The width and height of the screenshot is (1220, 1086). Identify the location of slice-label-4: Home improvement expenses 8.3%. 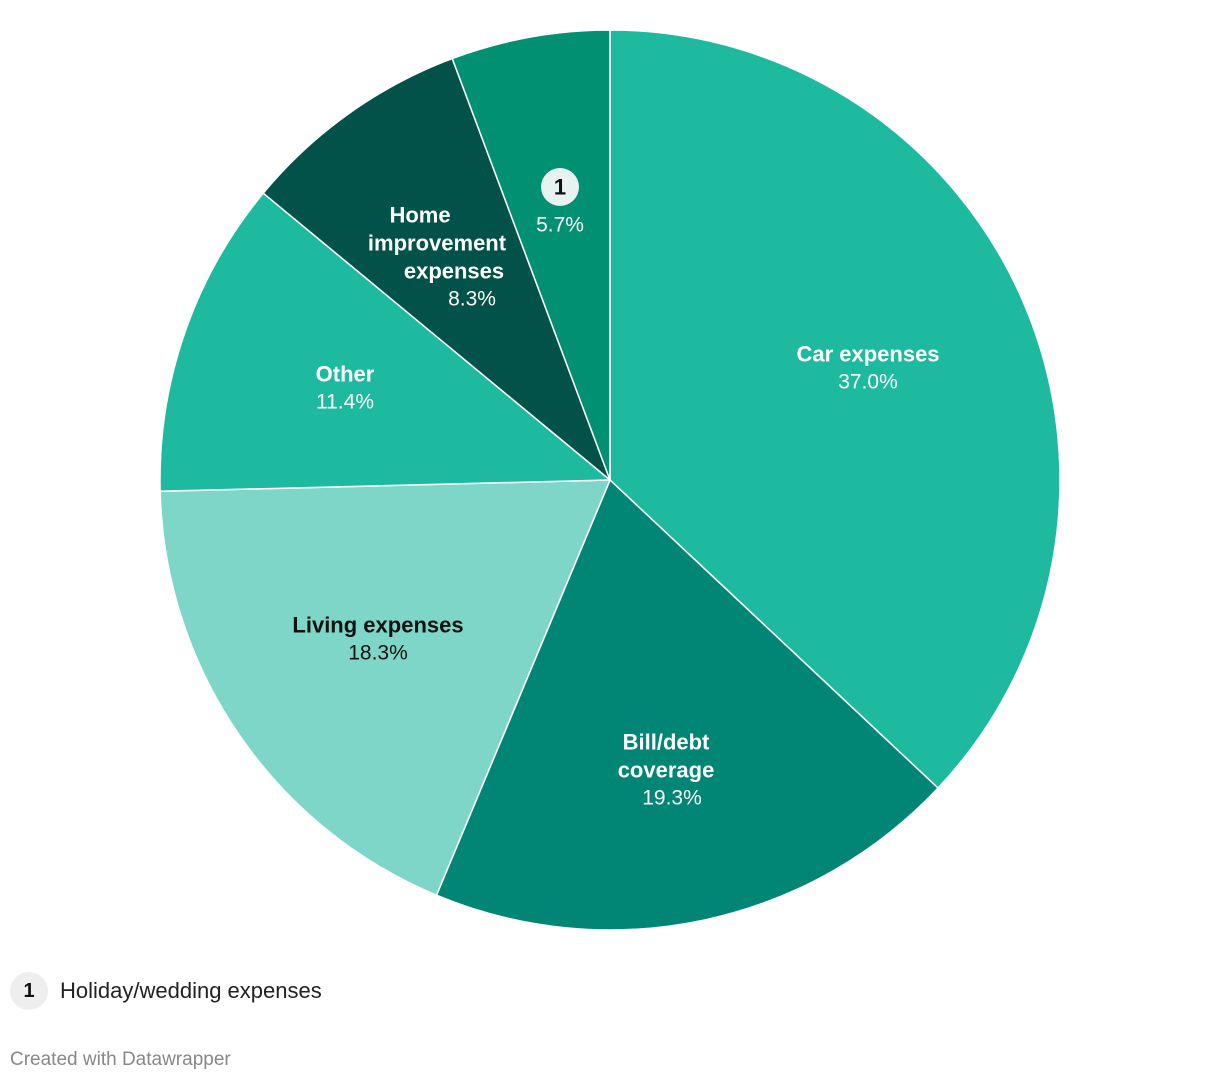
(437, 257).